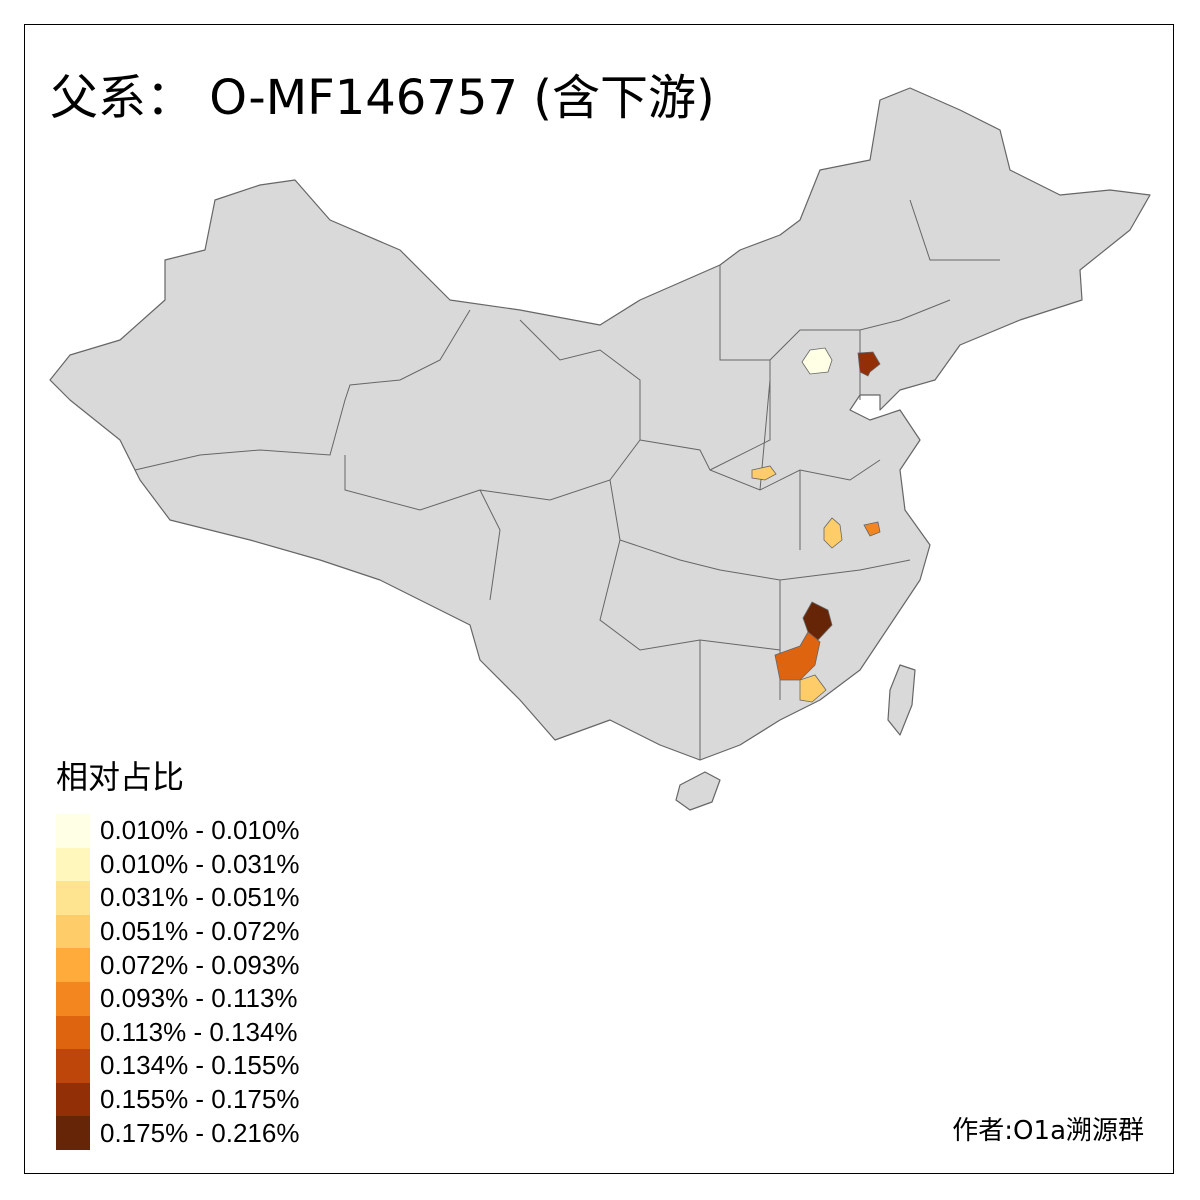 This screenshot has height=1200, width=1200. Describe the element at coordinates (382, 98) in the screenshot. I see `map-title: 父系： O-MF146757 (含下游)` at that location.